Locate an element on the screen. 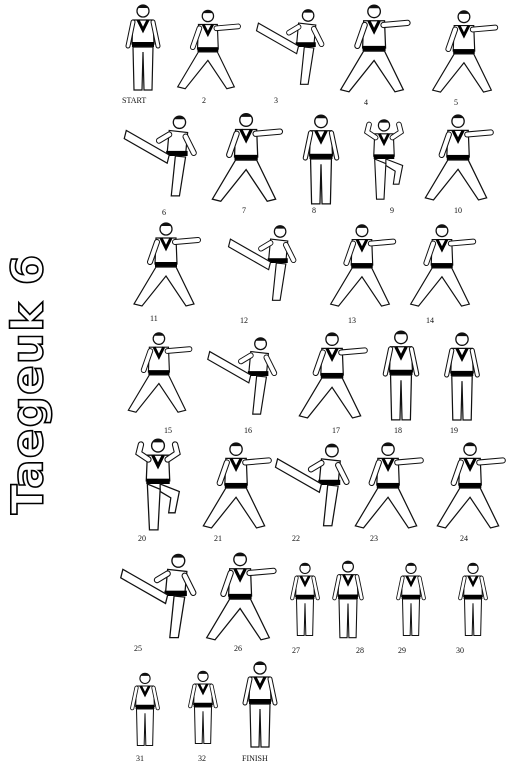 The width and height of the screenshot is (507, 767). step-label: 22 is located at coordinates (296, 538).